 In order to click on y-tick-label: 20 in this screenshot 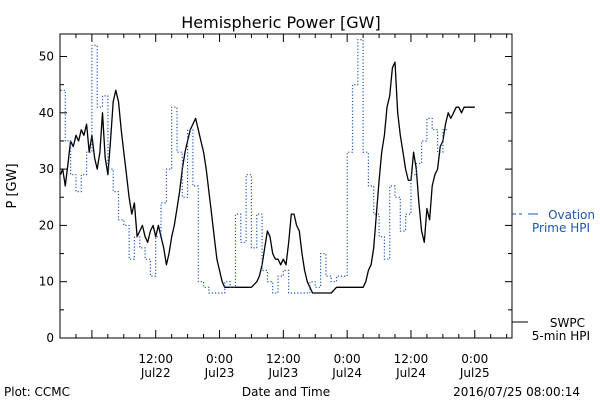, I will do `click(46, 225)`.